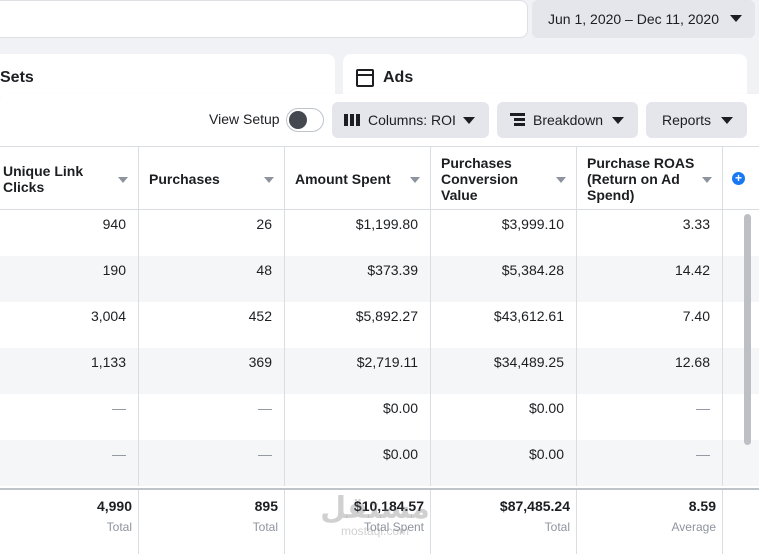 This screenshot has width=759, height=554. What do you see at coordinates (504, 325) in the screenshot?
I see `cell-conversion-value: $43,612.61` at bounding box center [504, 325].